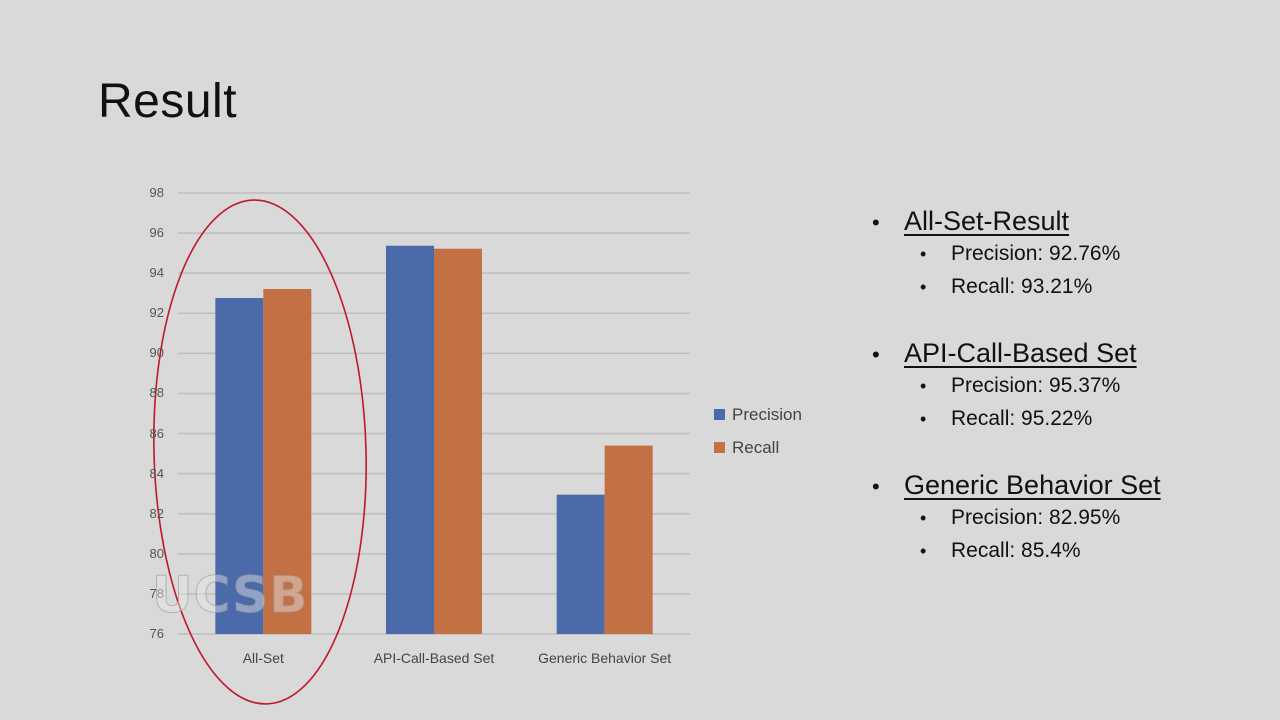  I want to click on y-tick-label: 80, so click(156, 553).